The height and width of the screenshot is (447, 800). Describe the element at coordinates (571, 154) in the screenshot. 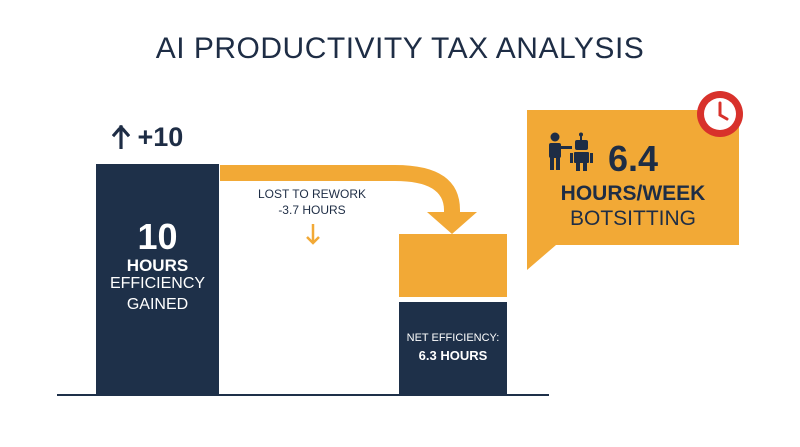

I see `person-robot-icon` at that location.